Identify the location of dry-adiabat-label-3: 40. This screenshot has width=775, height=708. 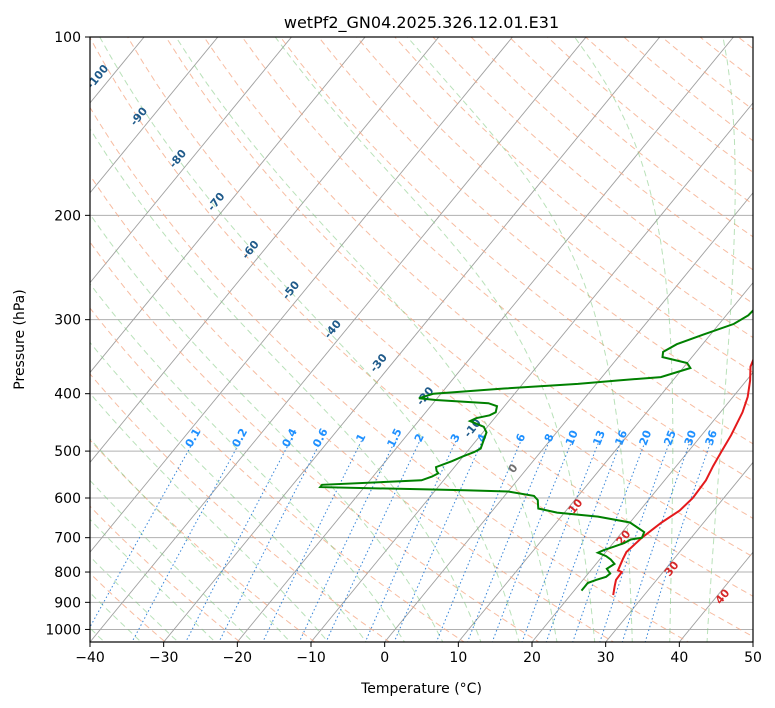
(723, 596).